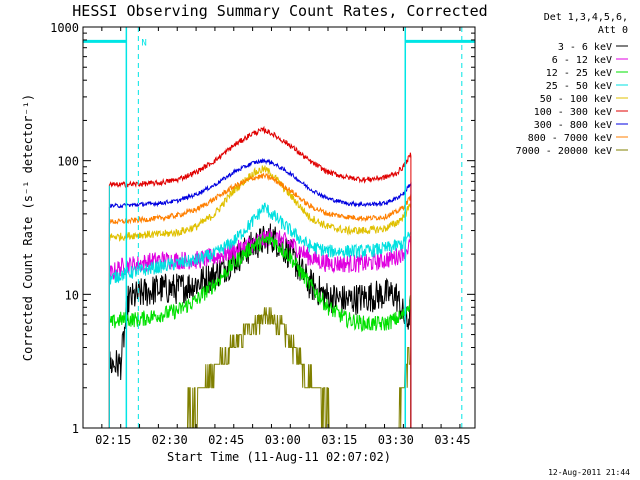 This screenshot has height=480, width=640. What do you see at coordinates (283, 440) in the screenshot?
I see `x-tick-label: 03:00` at bounding box center [283, 440].